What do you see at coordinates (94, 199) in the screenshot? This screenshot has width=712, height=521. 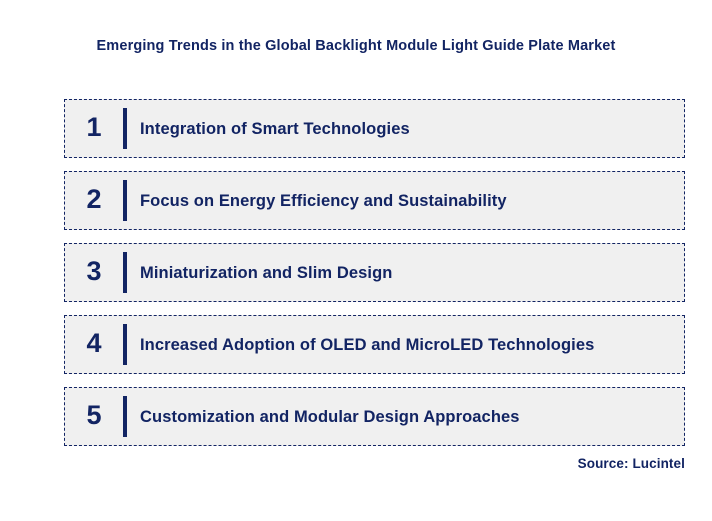 I see `trend-number: 2` at bounding box center [94, 199].